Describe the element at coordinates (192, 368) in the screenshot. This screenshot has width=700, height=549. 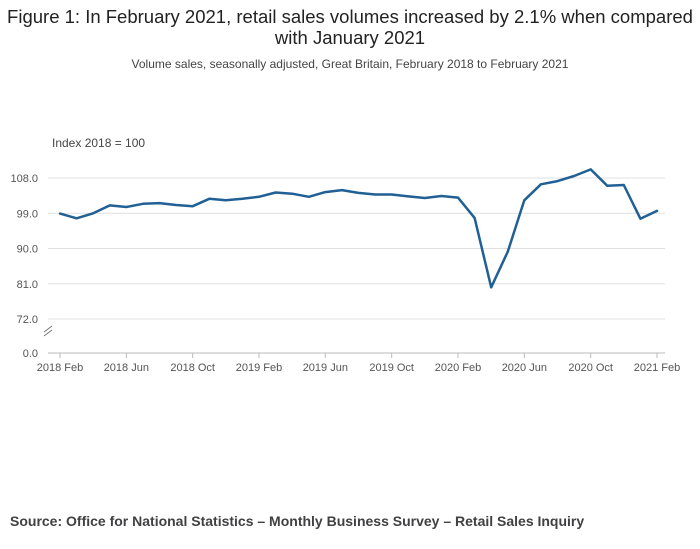
I see `x-tick-label: 2018 Oct` at that location.